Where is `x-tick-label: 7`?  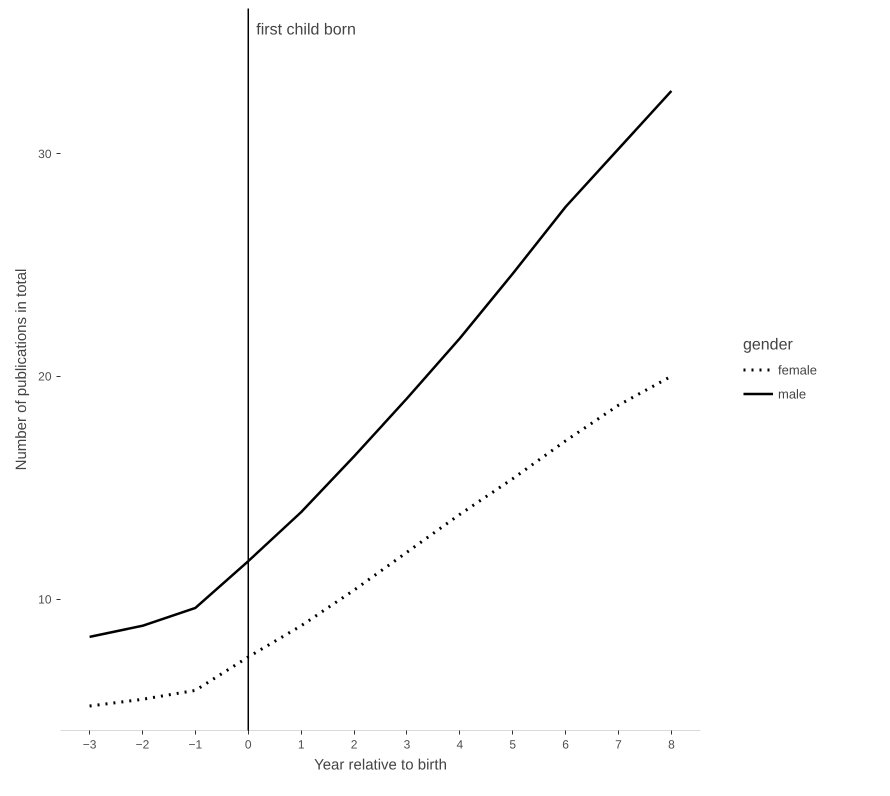 x-tick-label: 7 is located at coordinates (618, 745).